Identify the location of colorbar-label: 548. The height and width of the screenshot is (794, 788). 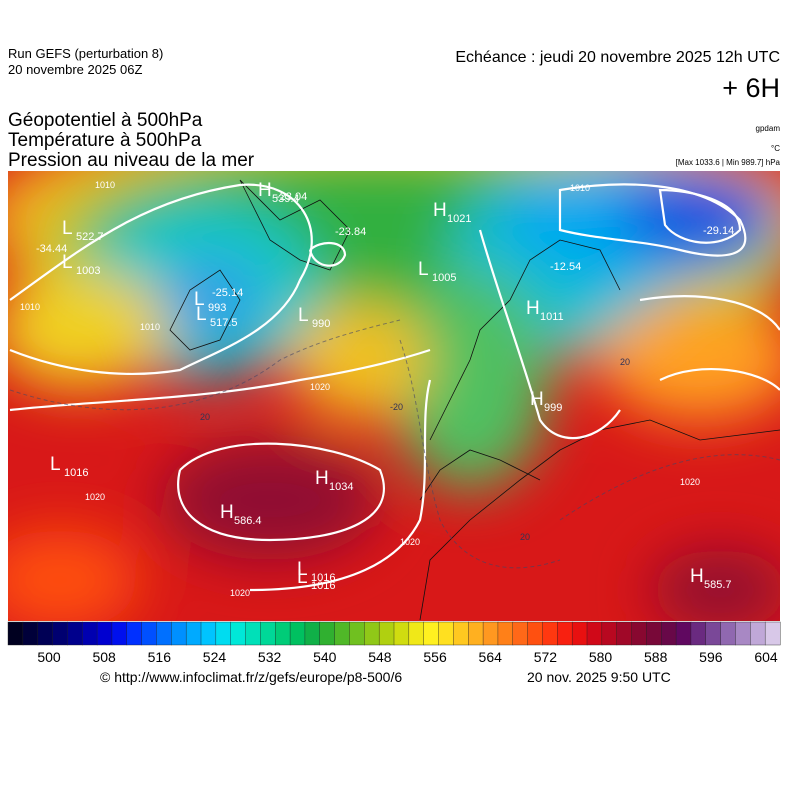
(380, 657).